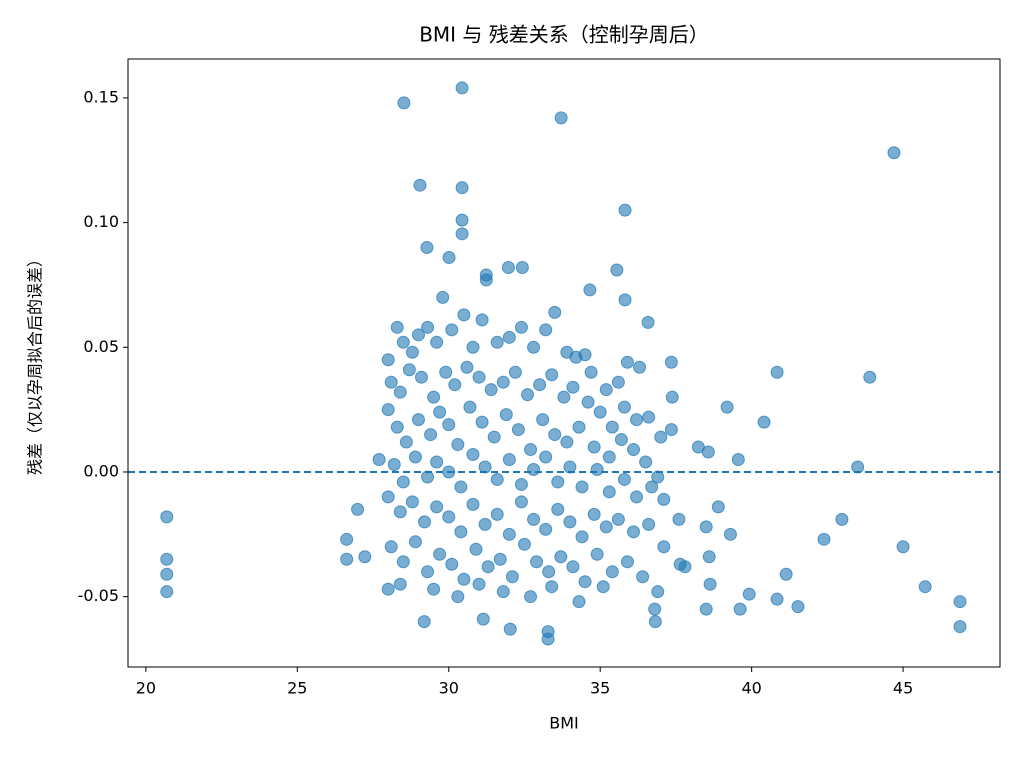 This screenshot has width=1024, height=768. Describe the element at coordinates (297, 688) in the screenshot. I see `x-tick-label: 25` at that location.